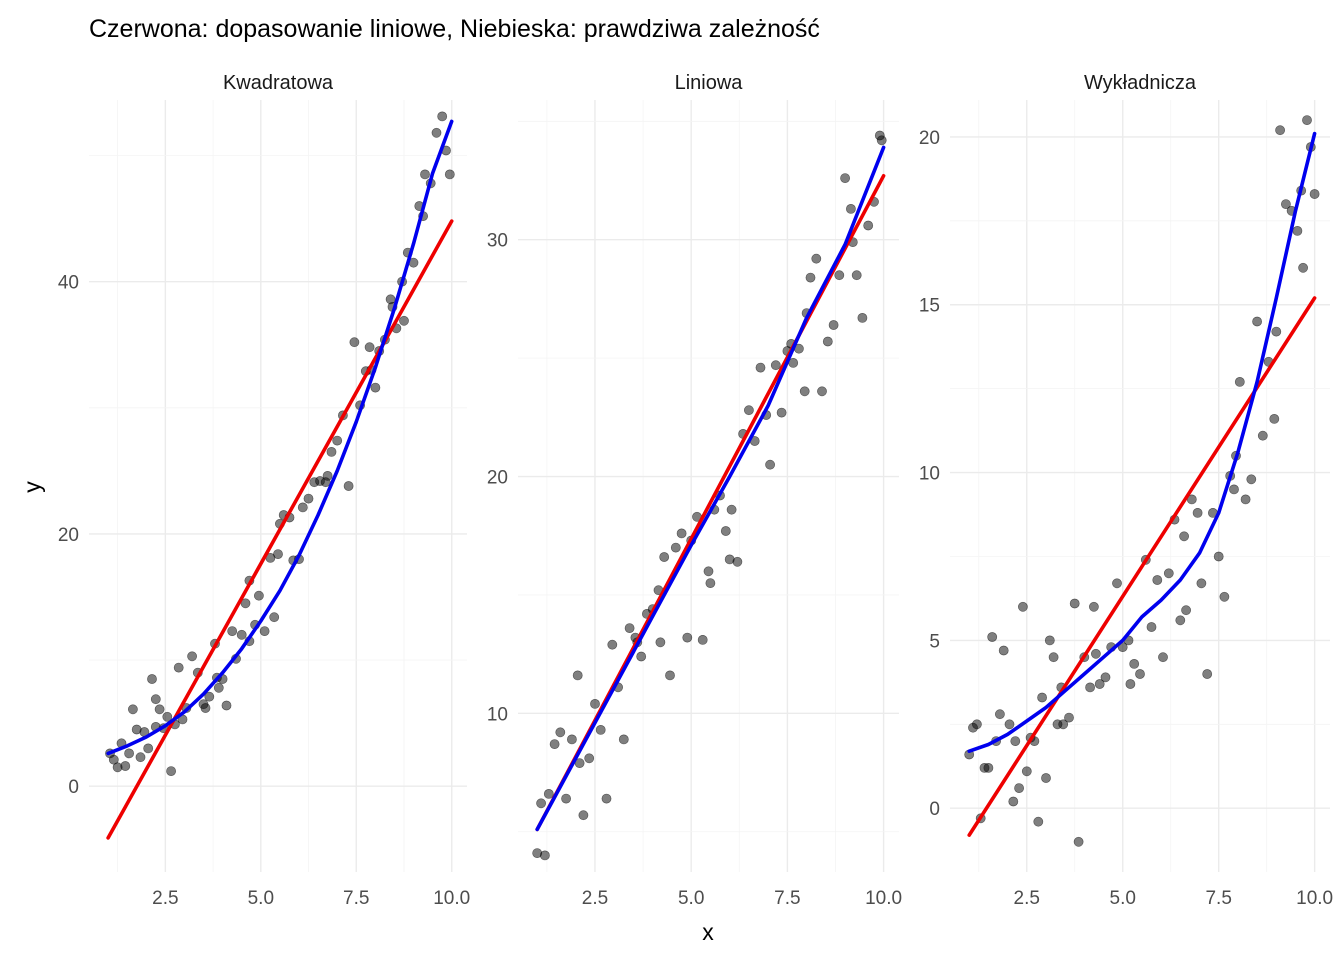 The width and height of the screenshot is (1344, 960). Describe the element at coordinates (934, 809) in the screenshot. I see `y-tick-label: 0` at that location.